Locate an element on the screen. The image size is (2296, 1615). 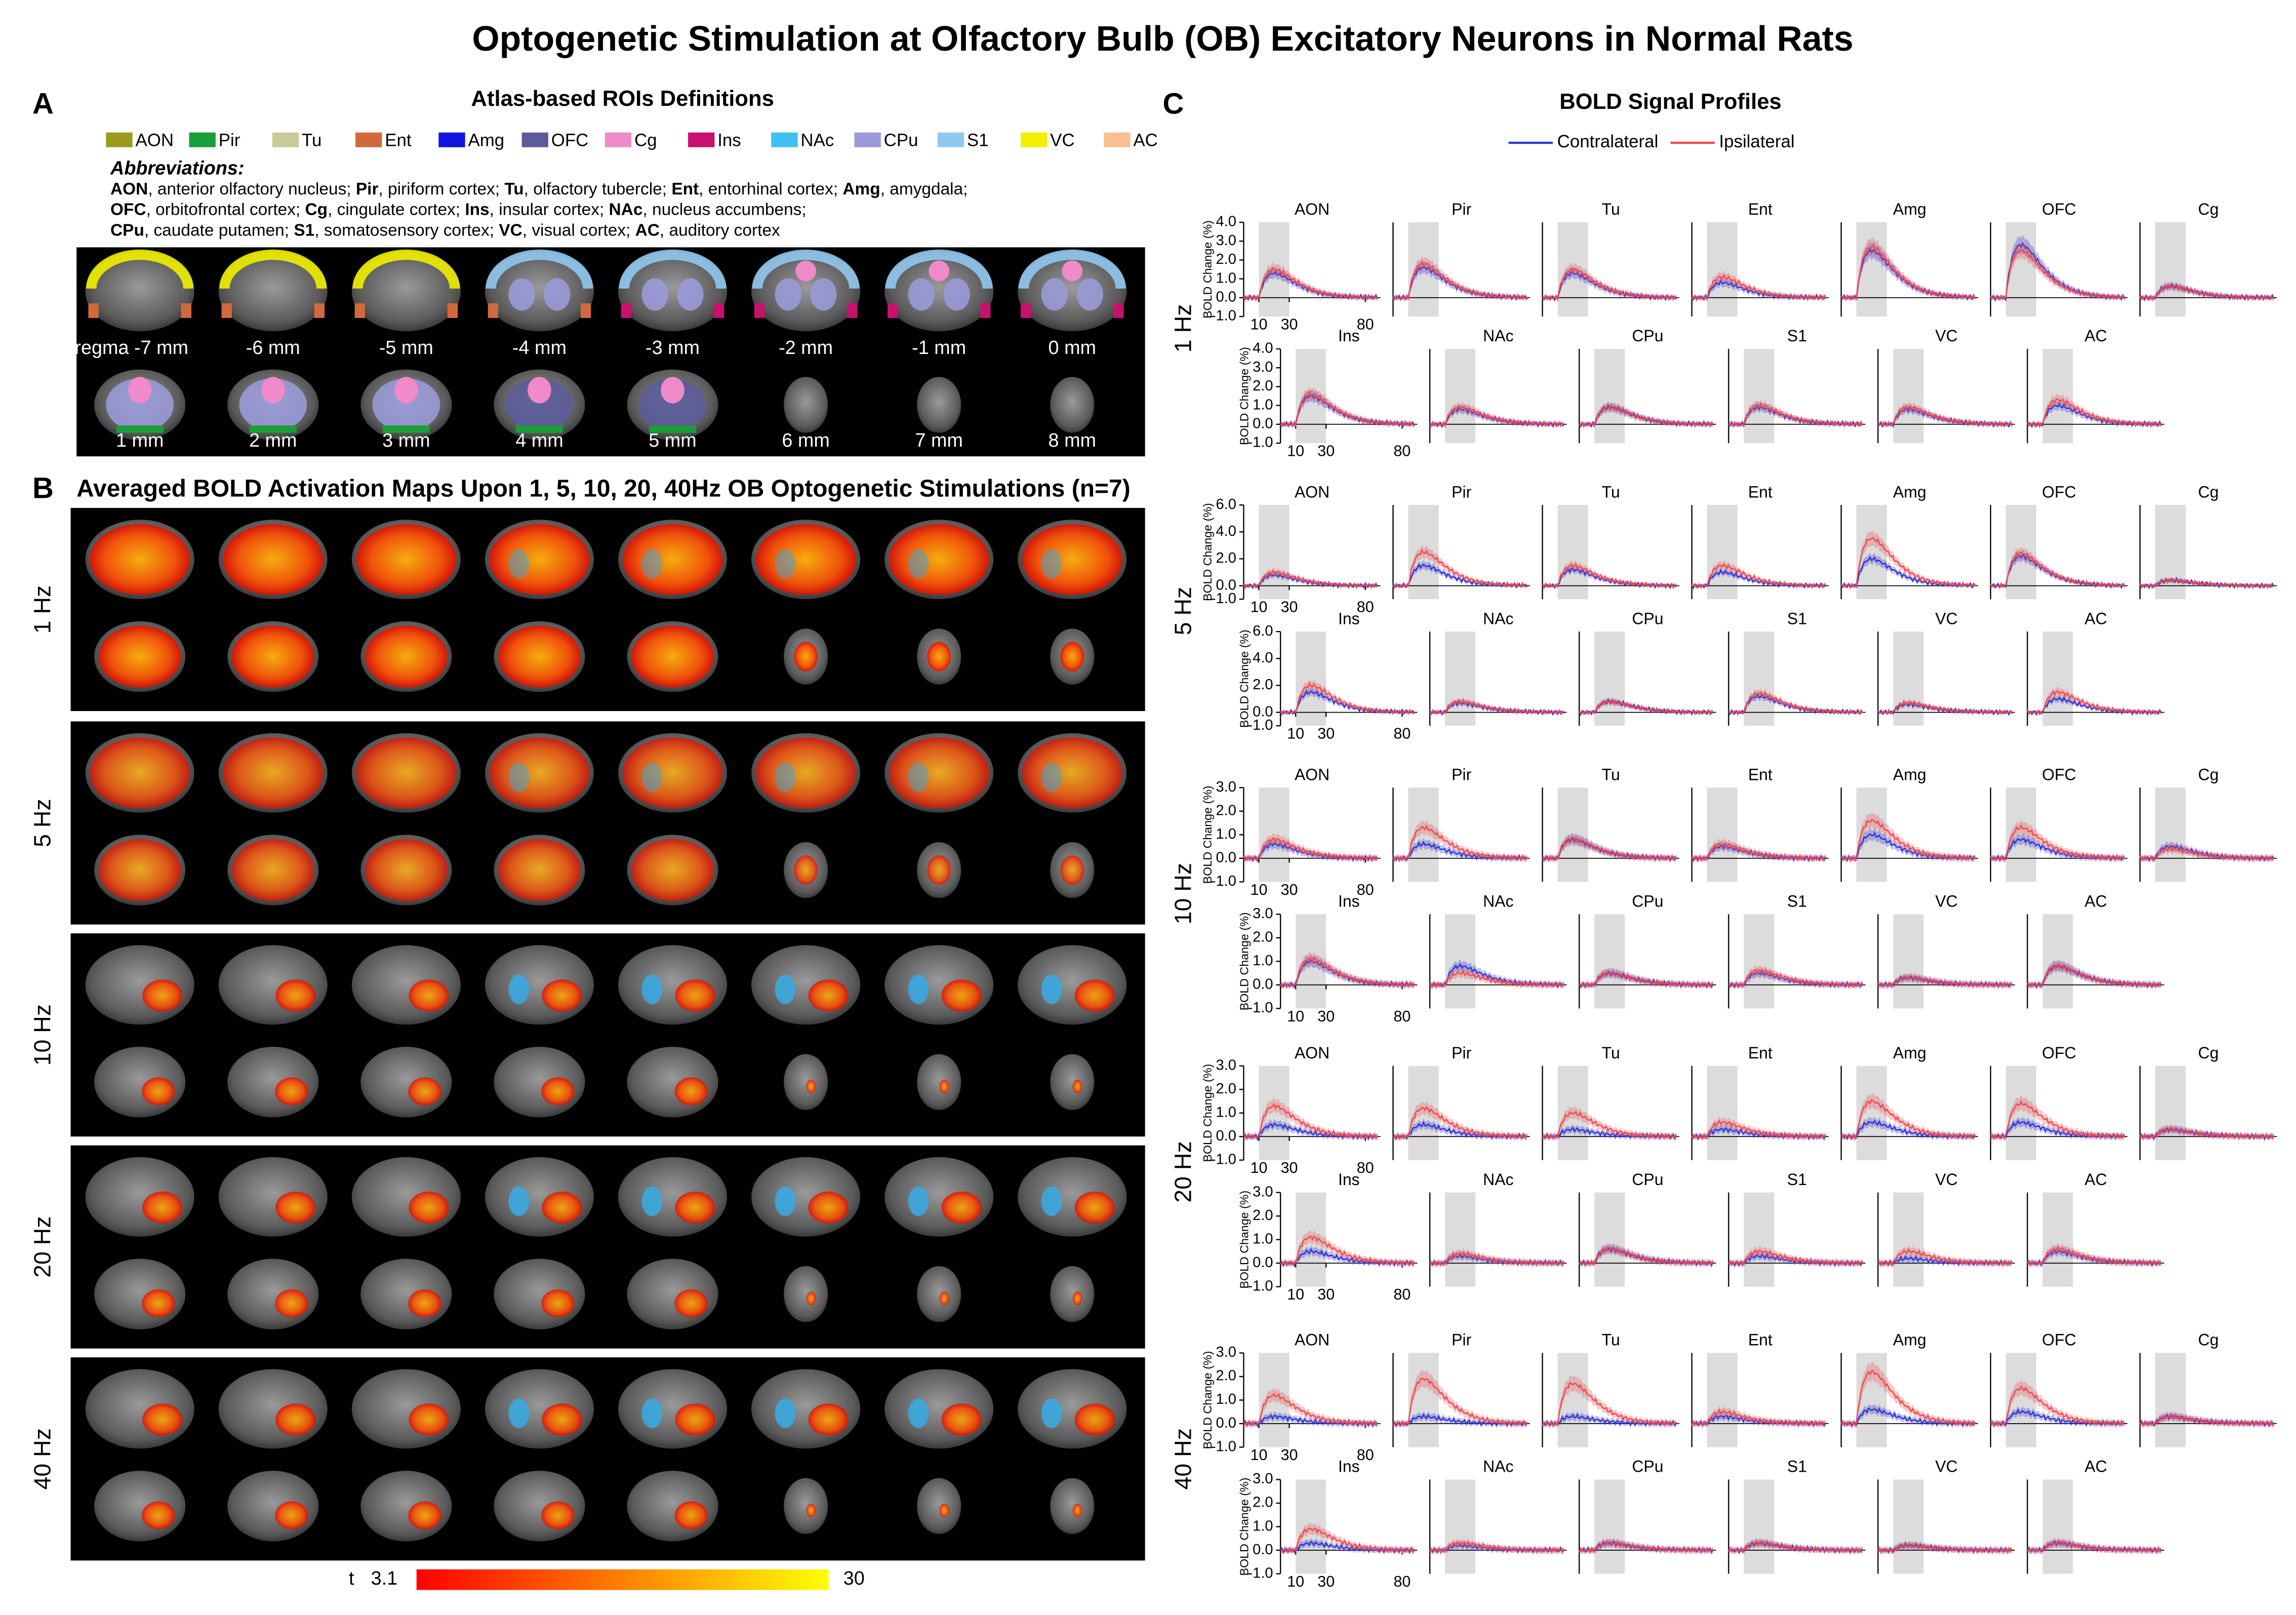
signal-subplot: OFC is located at coordinates (2059, 823).